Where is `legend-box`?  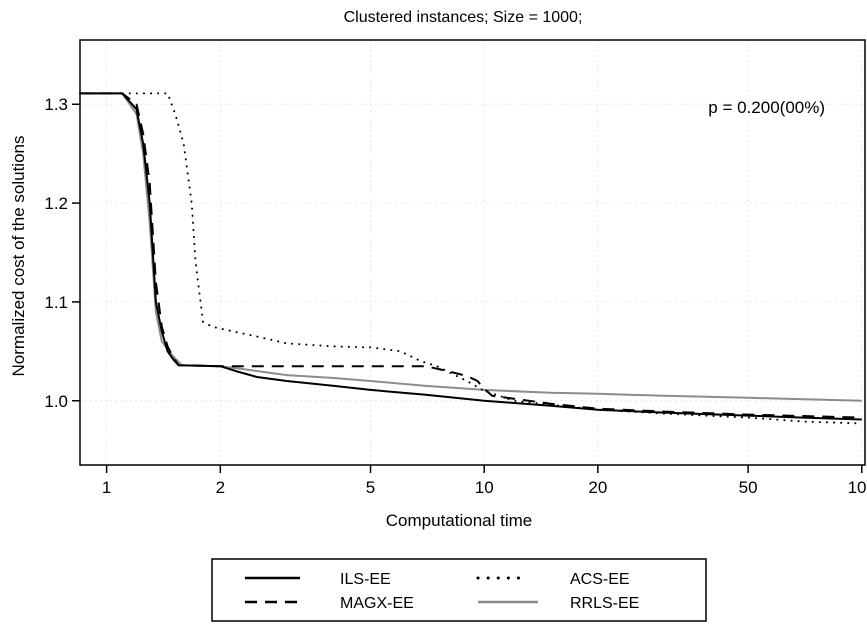 legend-box is located at coordinates (459, 590).